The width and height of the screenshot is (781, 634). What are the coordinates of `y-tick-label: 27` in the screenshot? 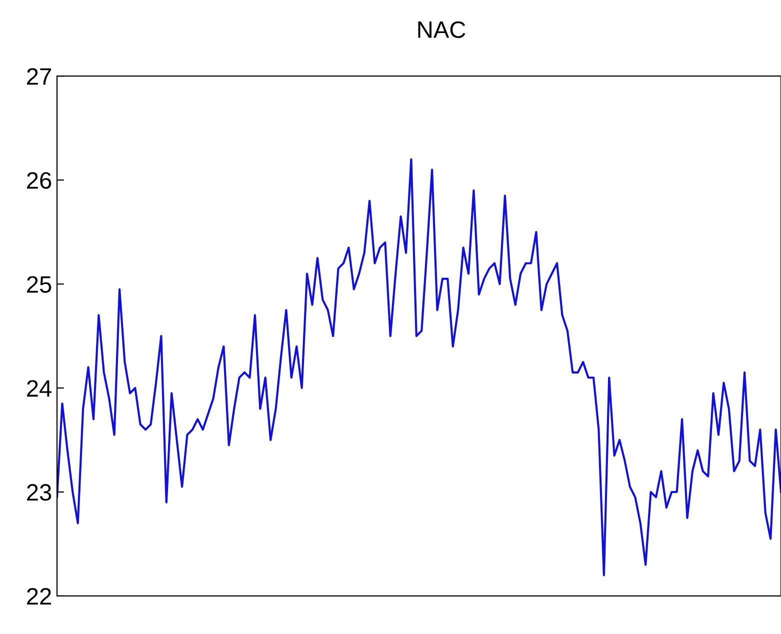 It's located at (39, 76).